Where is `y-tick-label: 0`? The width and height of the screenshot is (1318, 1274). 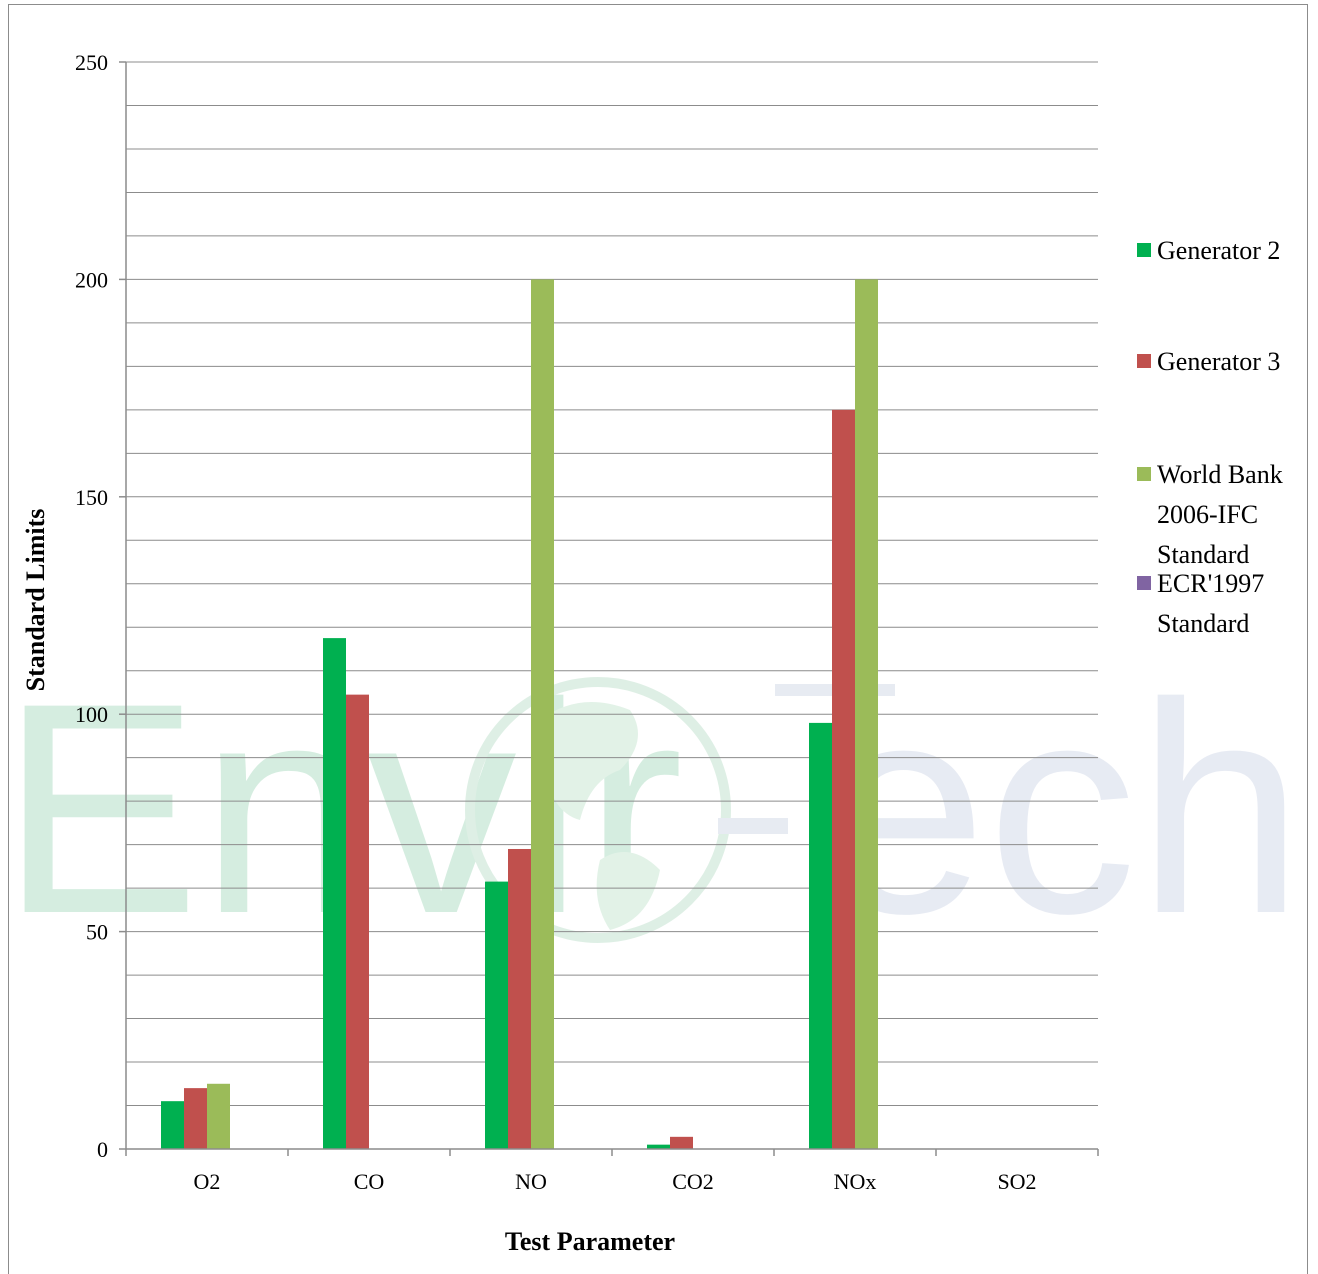
y-tick-label: 0 is located at coordinates (102, 1149).